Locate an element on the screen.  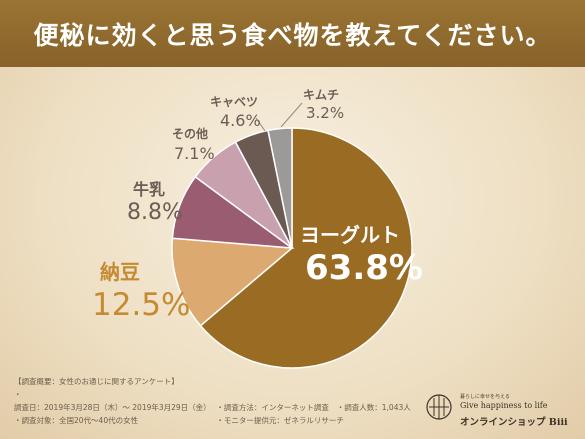
slice-value-milk: 8.8% is located at coordinates (155, 212).